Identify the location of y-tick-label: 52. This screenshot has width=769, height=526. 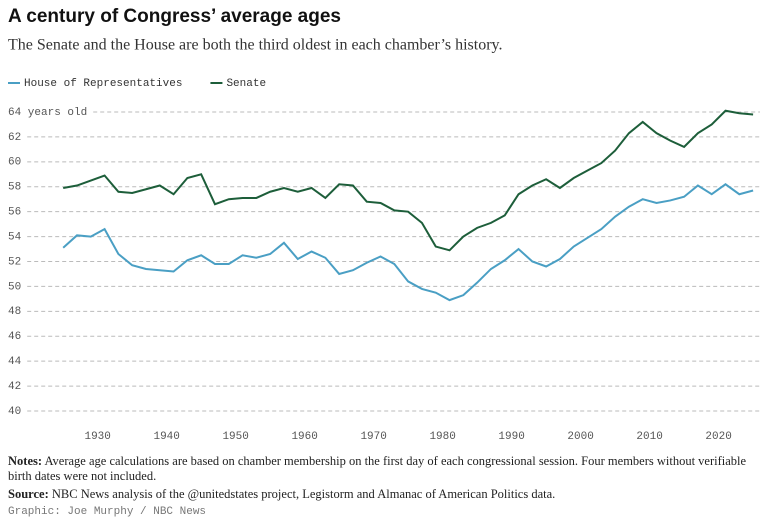
(14, 262).